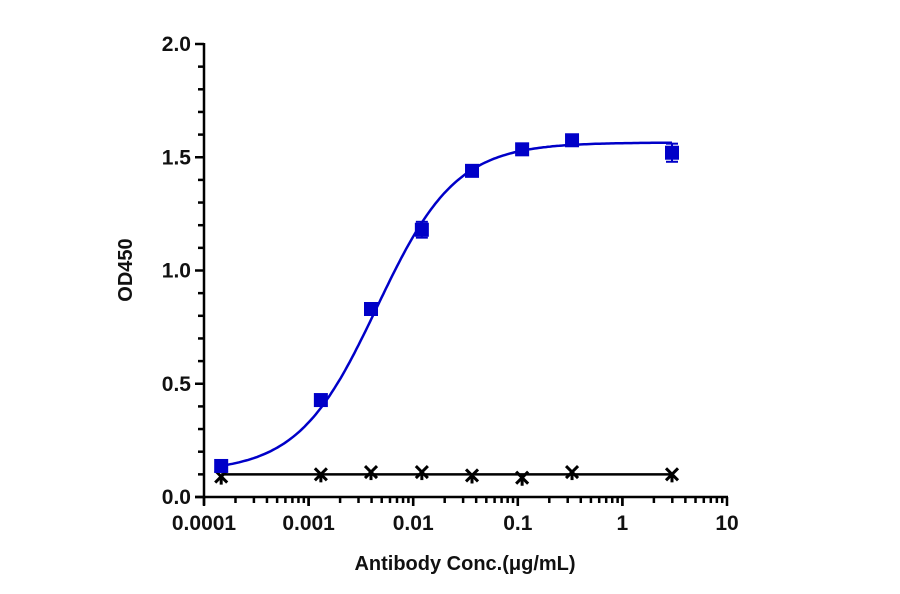  Describe the element at coordinates (126, 269) in the screenshot. I see `y-axis-title: OD450` at that location.